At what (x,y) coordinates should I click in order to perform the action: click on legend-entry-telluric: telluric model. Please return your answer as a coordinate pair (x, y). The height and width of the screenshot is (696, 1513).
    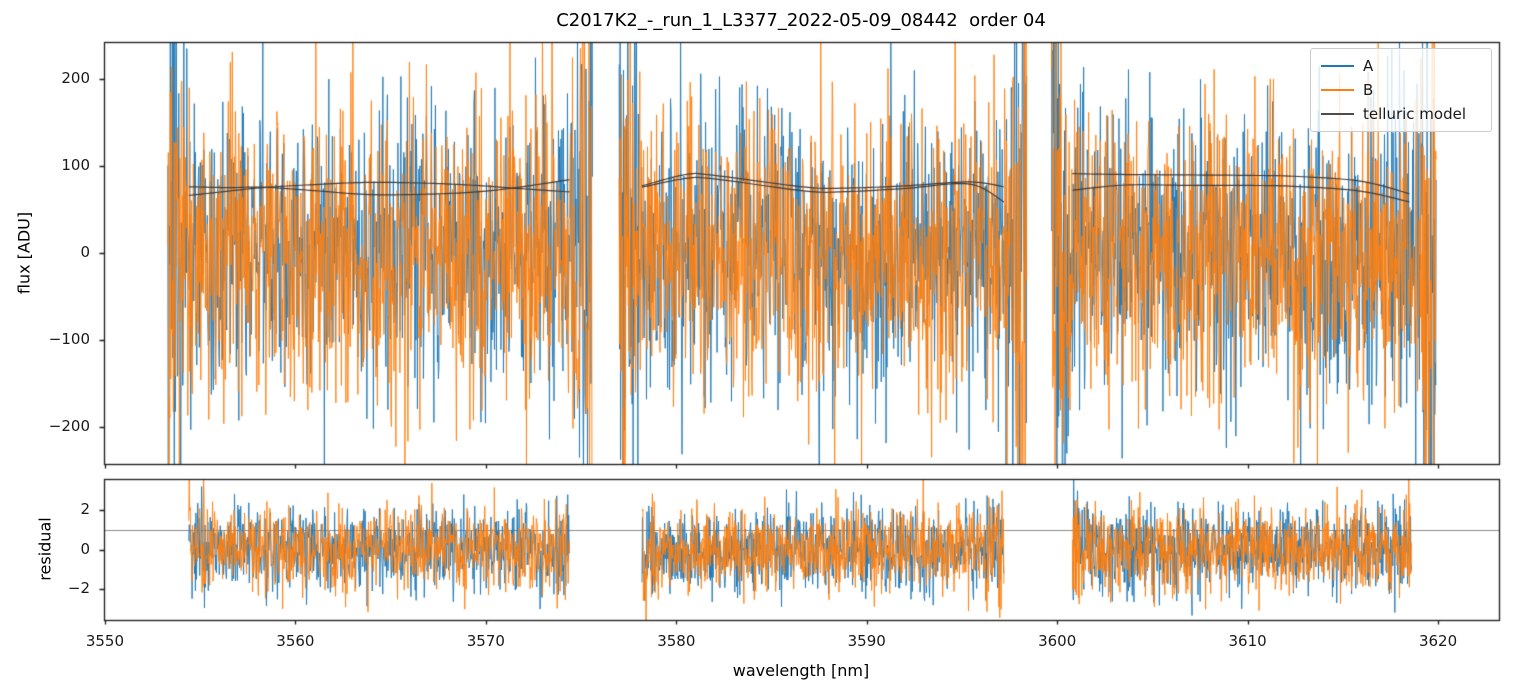
    Looking at the image, I should click on (1401, 114).